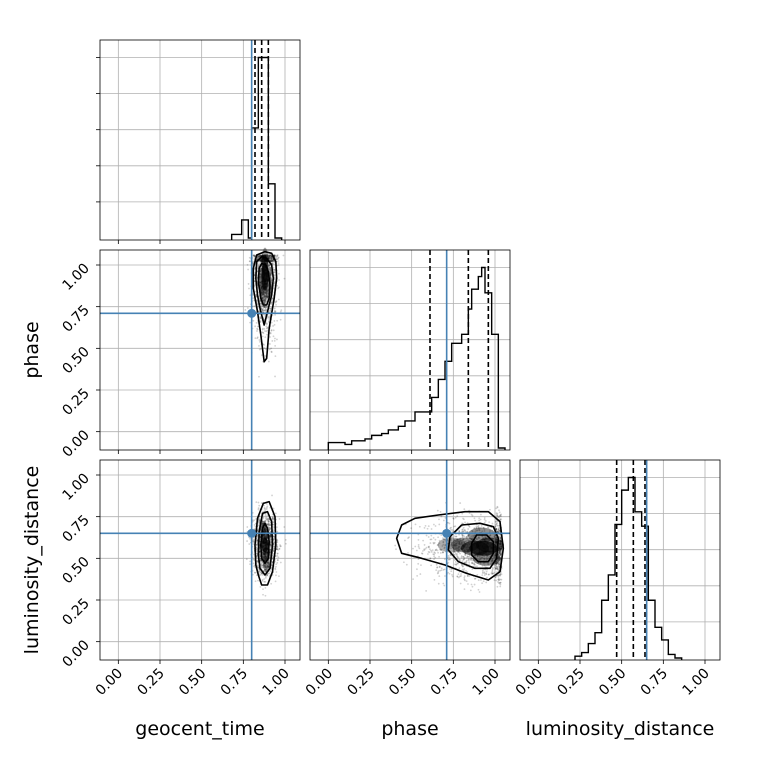 This screenshot has height=760, width=760. What do you see at coordinates (256, 148) in the screenshot?
I see `hist-step-geocent_time` at bounding box center [256, 148].